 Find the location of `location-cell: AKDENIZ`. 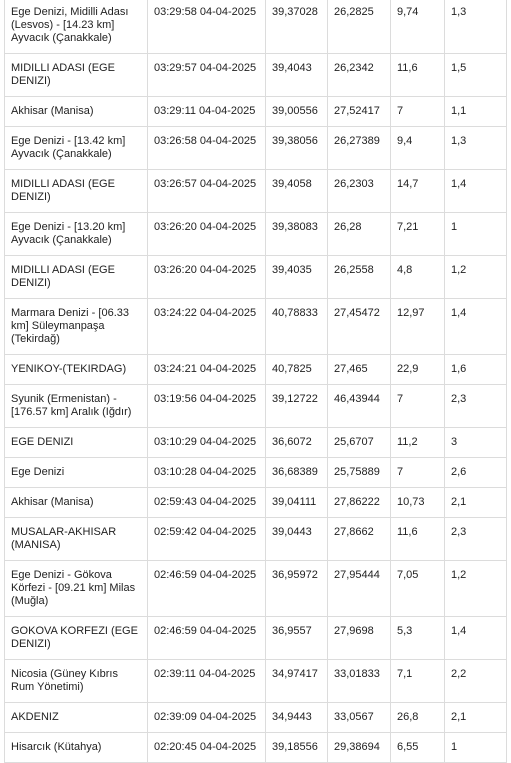

location-cell: AKDENIZ is located at coordinates (76, 717).